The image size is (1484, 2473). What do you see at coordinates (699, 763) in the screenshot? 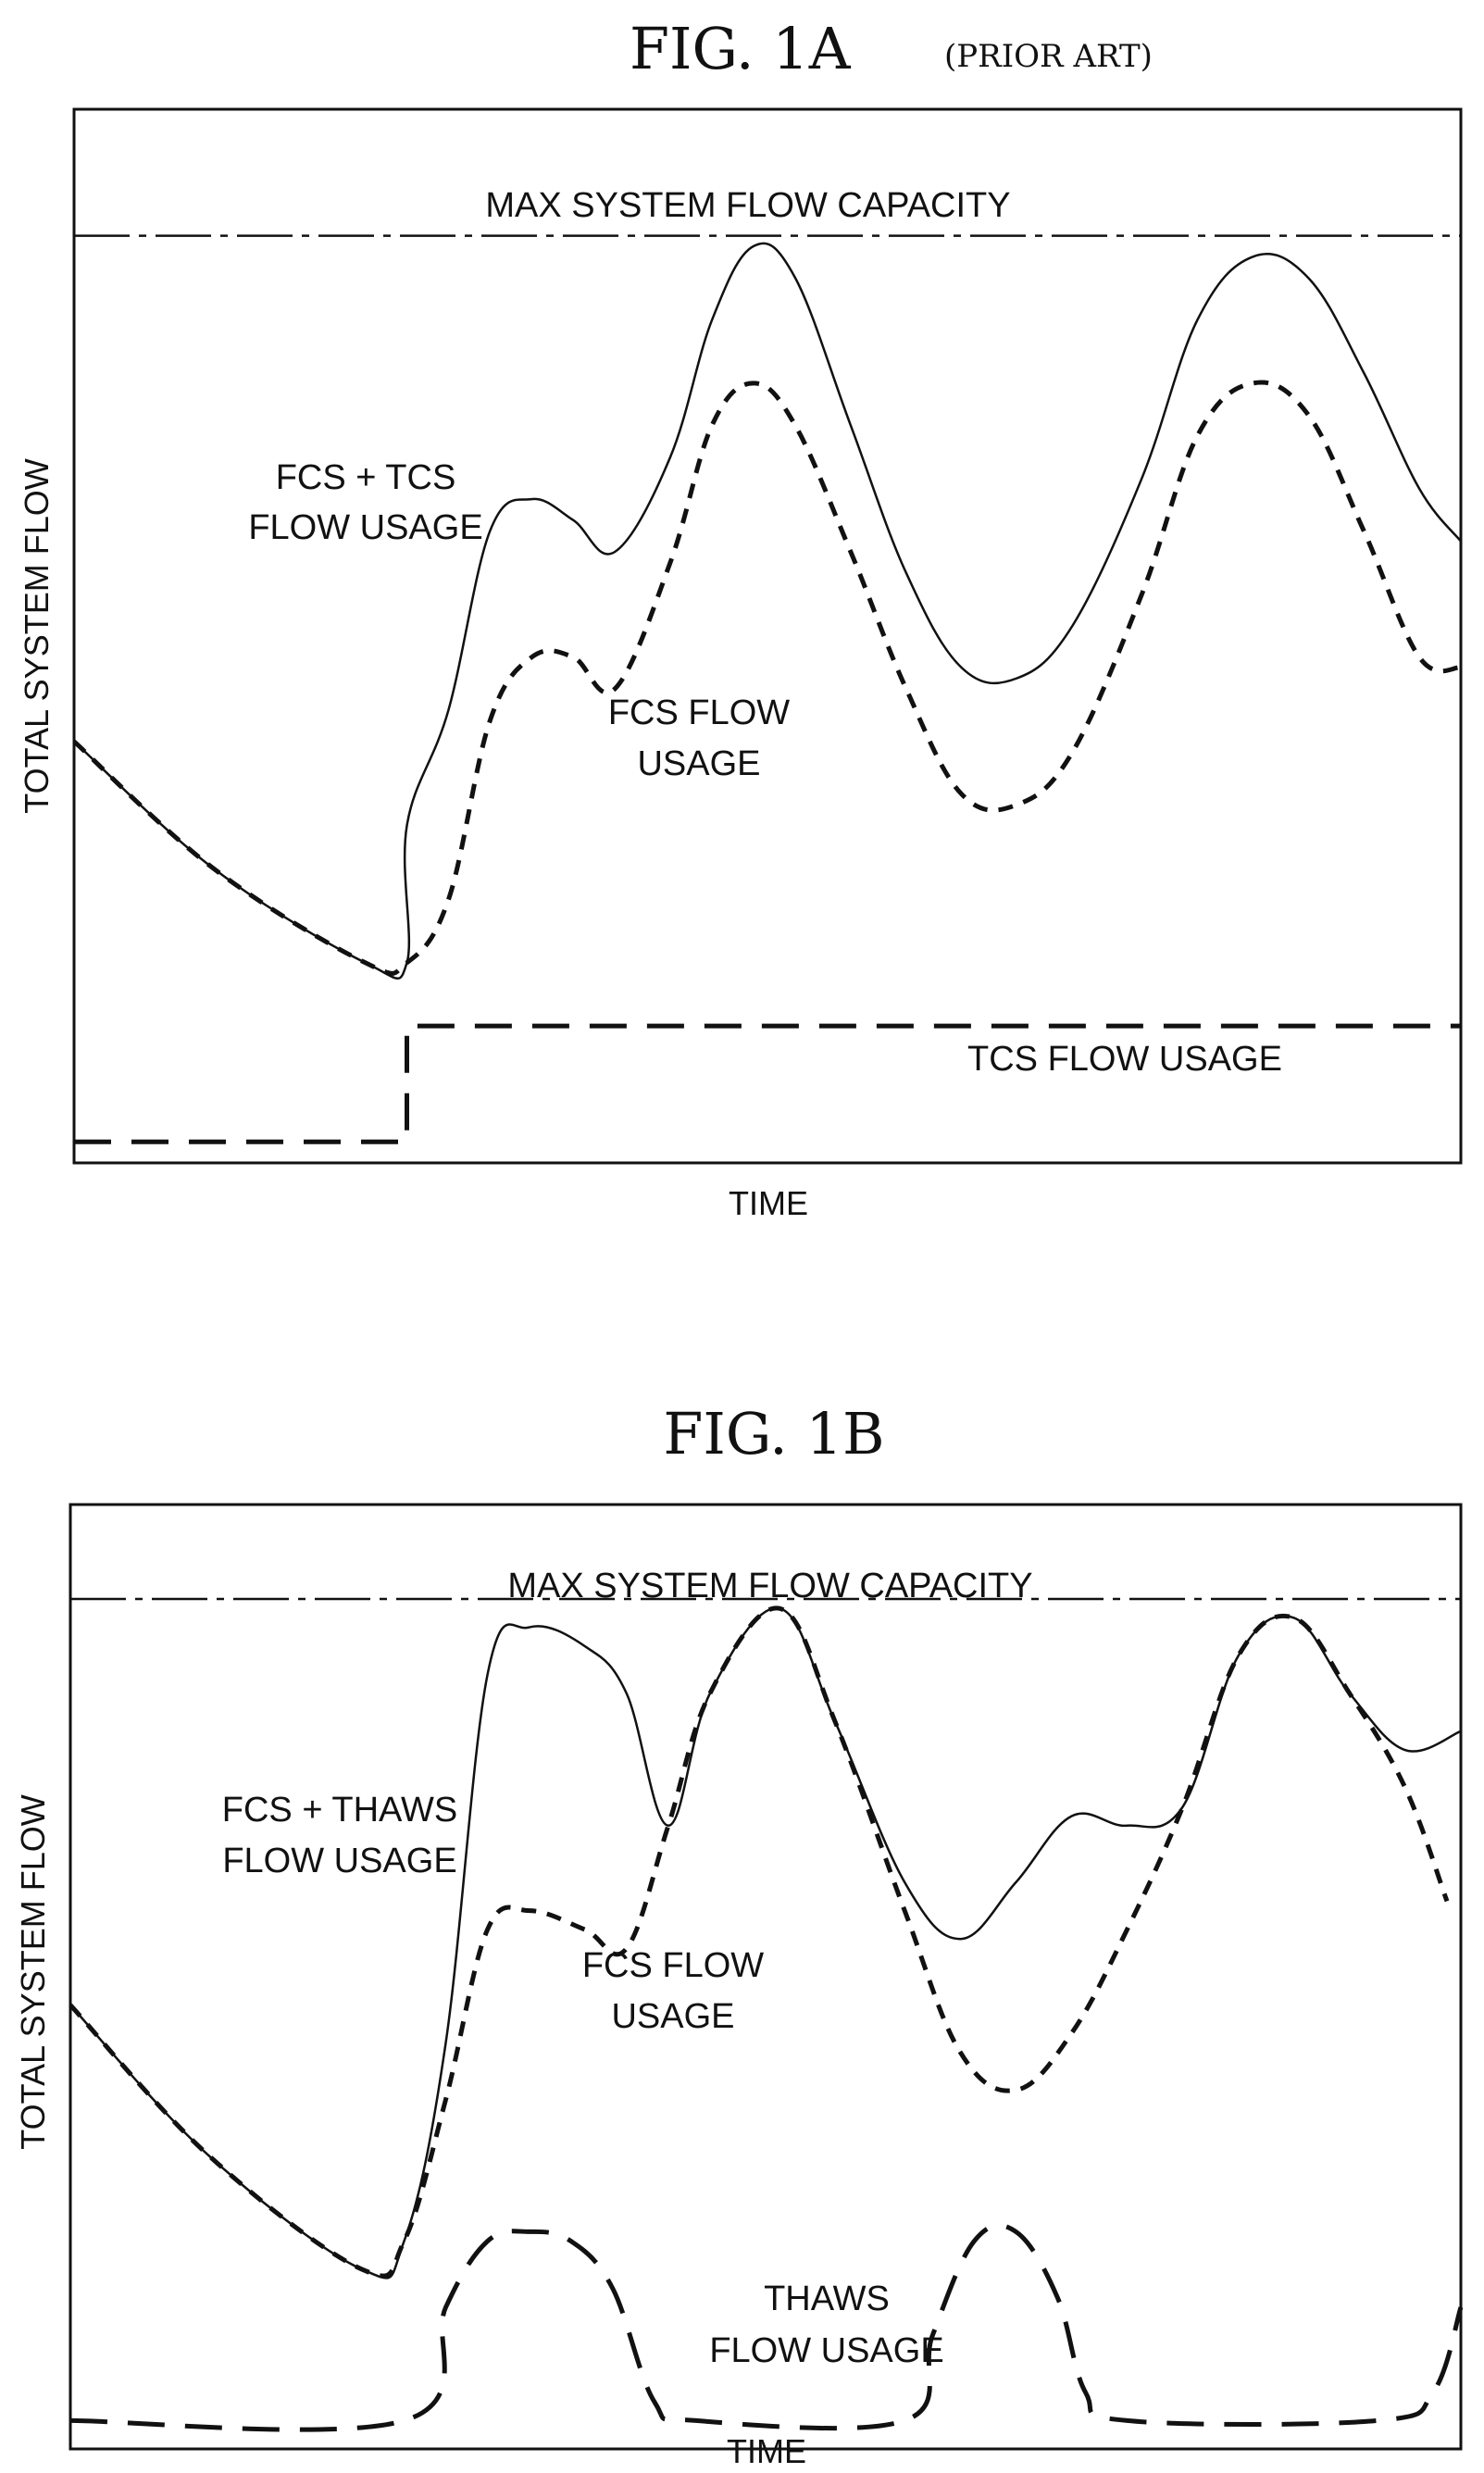
I see `fig-1a-fcs-label-line2: USAGE` at bounding box center [699, 763].